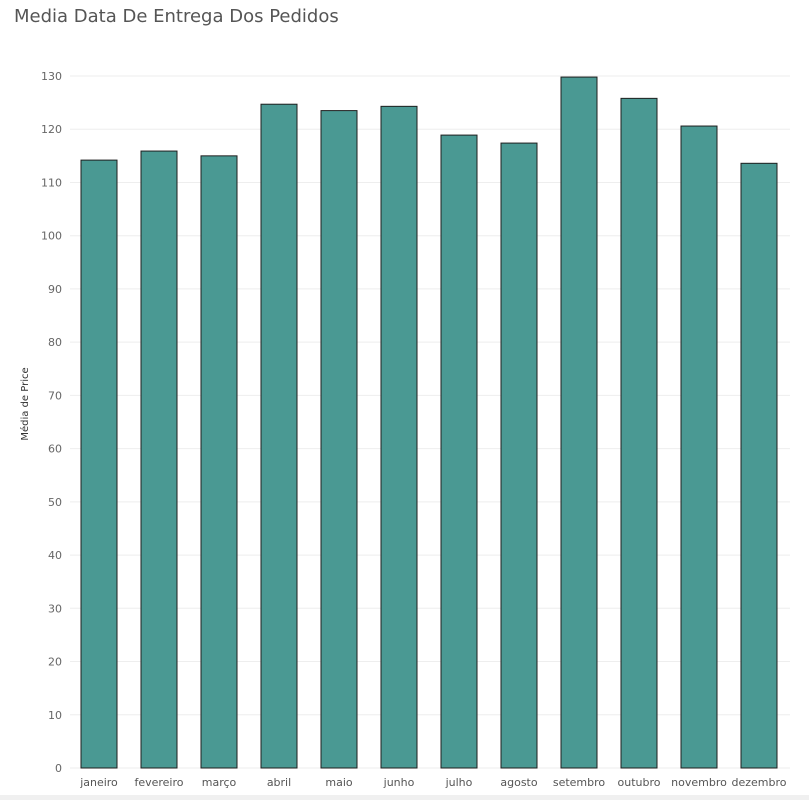 The image size is (809, 800). I want to click on bar-outubro, so click(639, 433).